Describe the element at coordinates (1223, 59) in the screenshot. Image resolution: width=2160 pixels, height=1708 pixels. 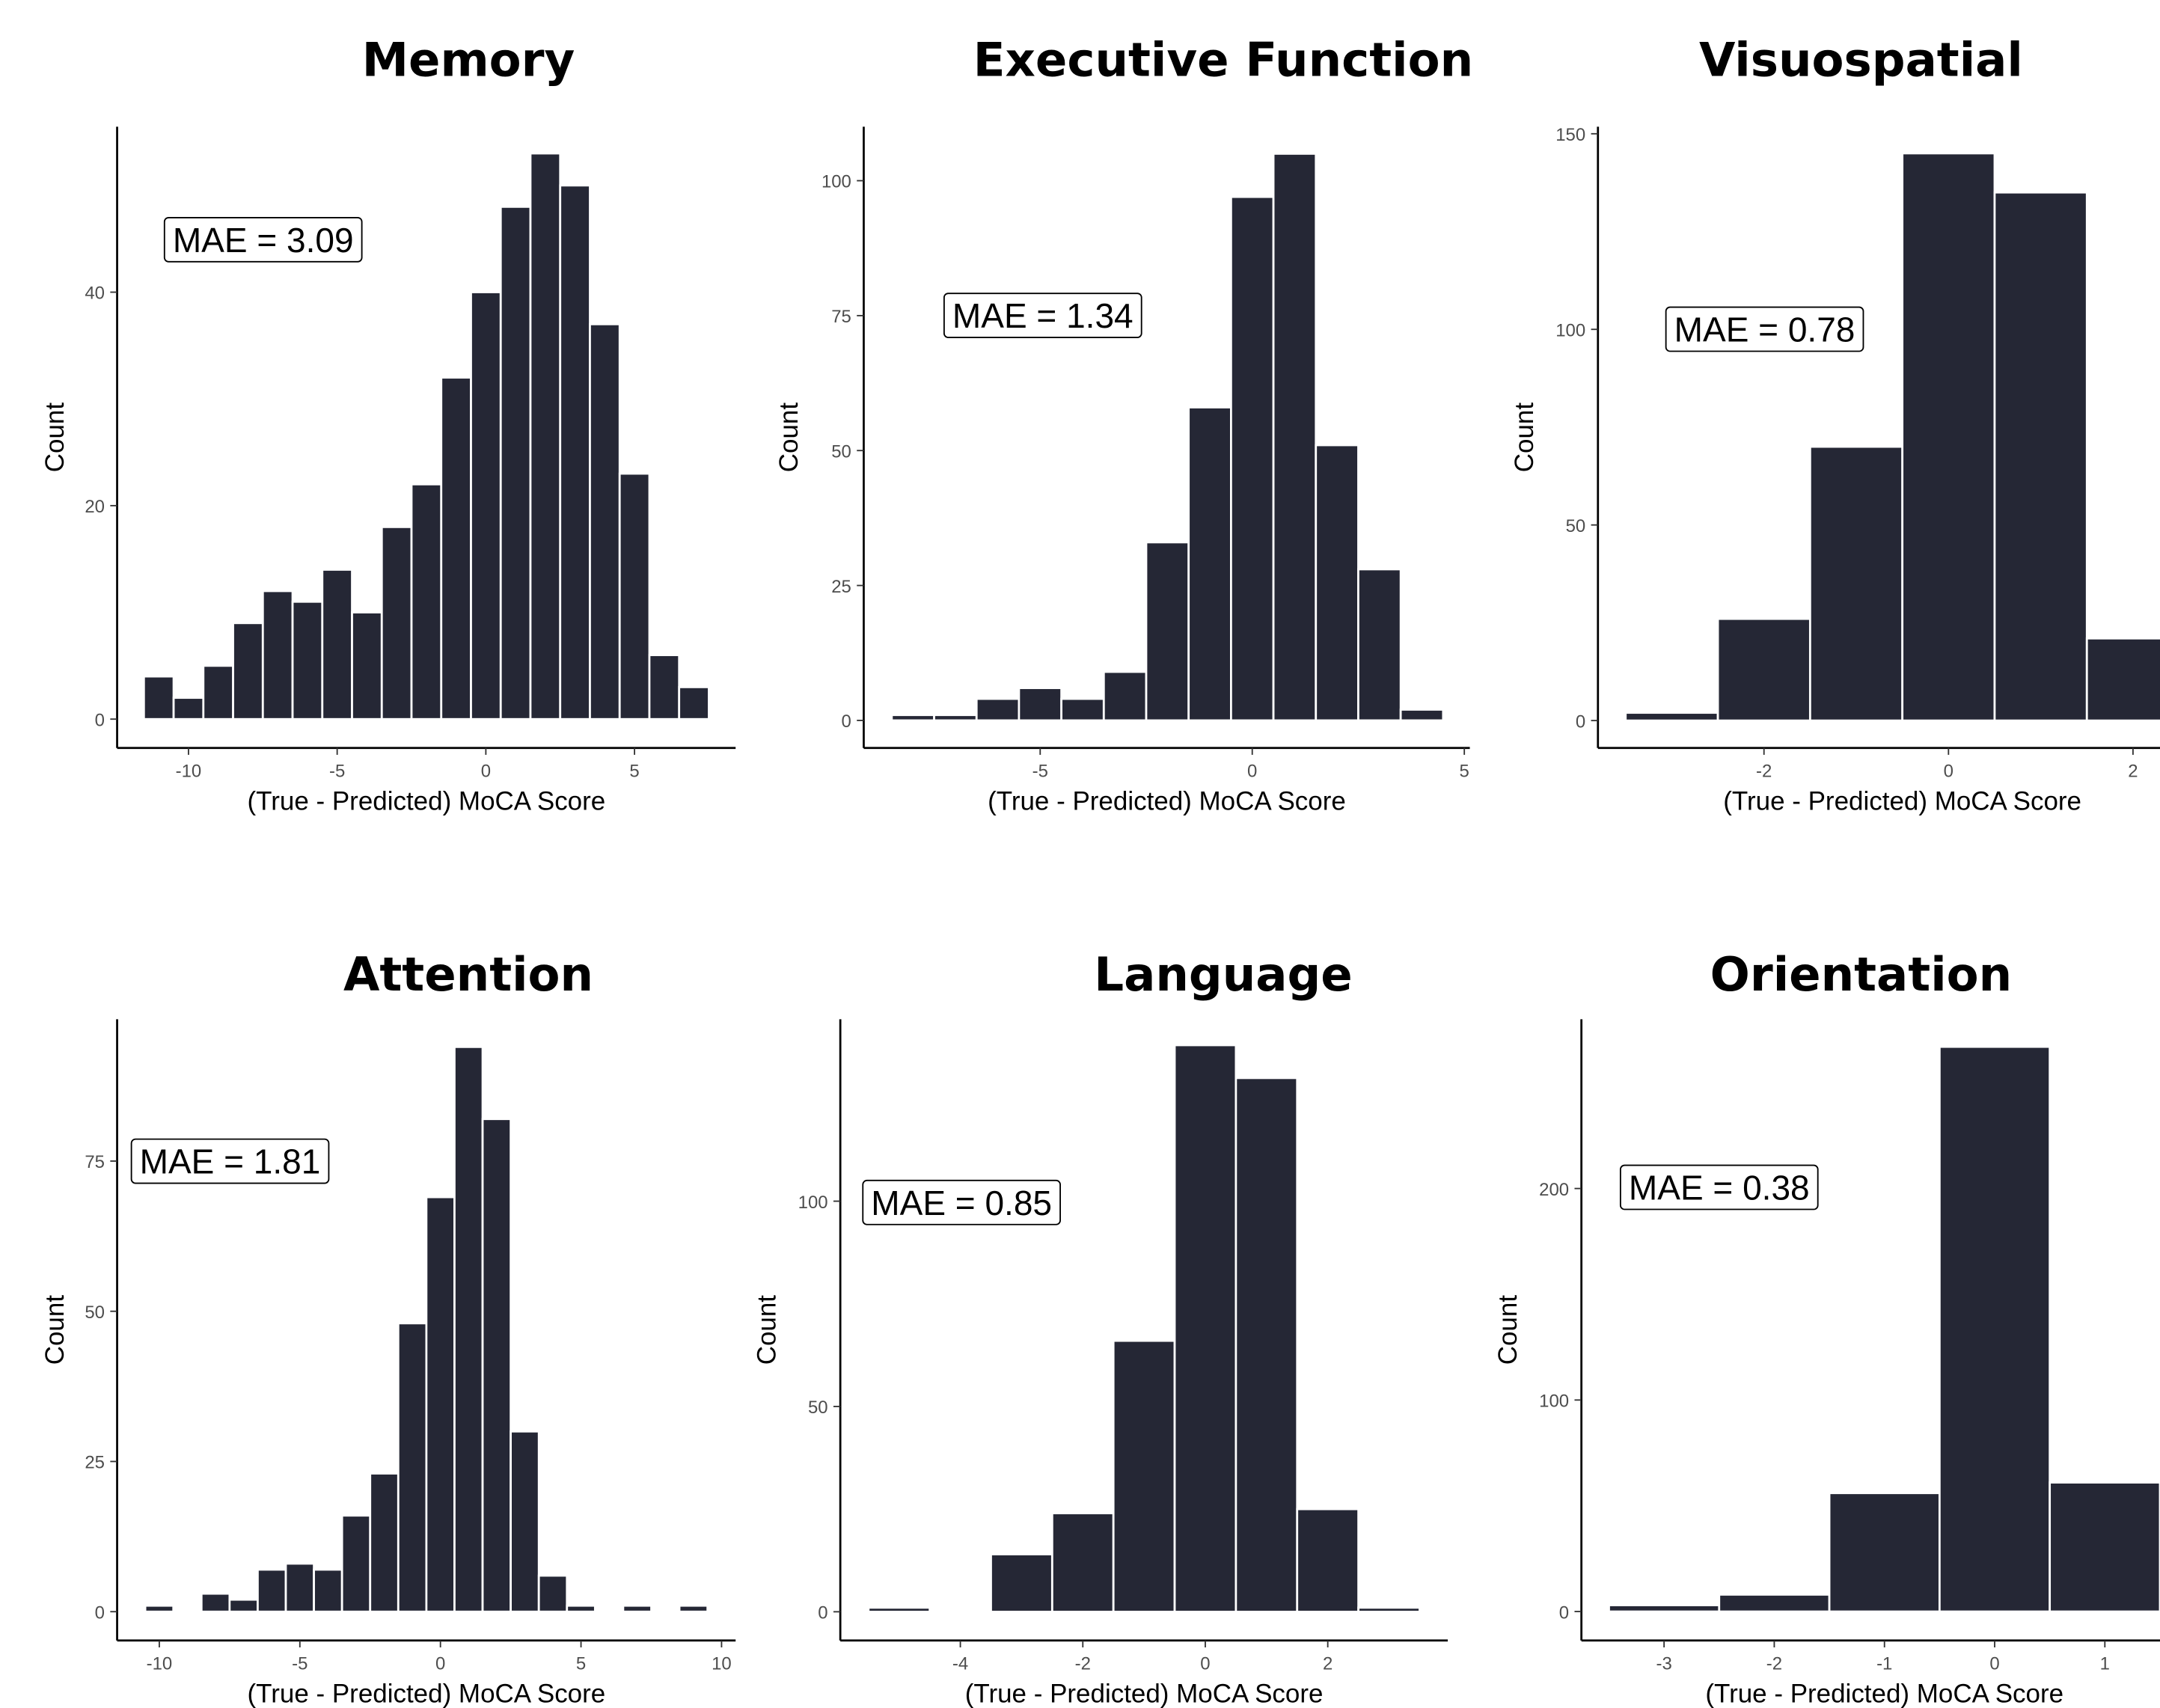
I see `panel-title: Executive Function` at that location.